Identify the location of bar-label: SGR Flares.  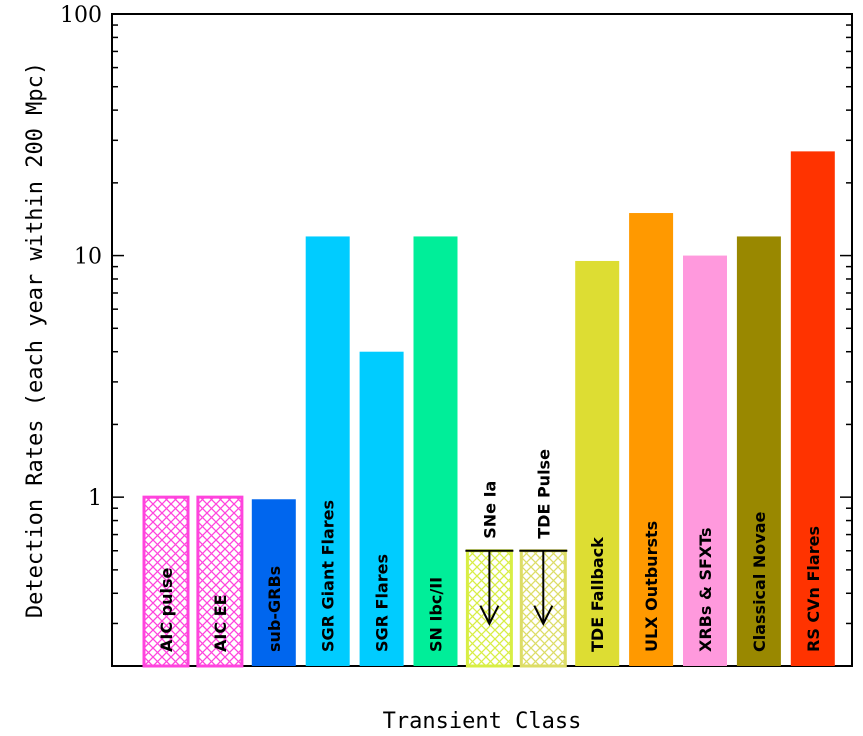
(382, 603).